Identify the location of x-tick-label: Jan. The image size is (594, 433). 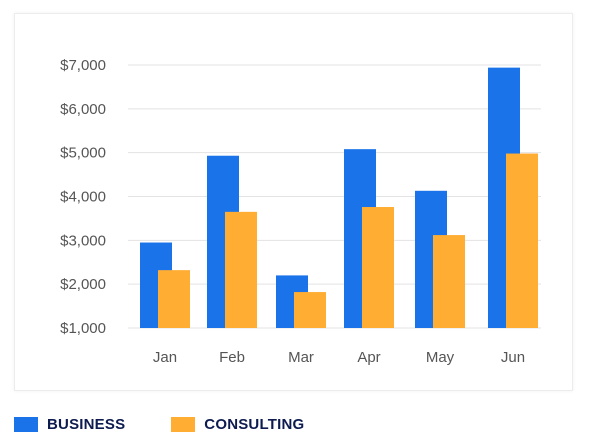
(165, 357).